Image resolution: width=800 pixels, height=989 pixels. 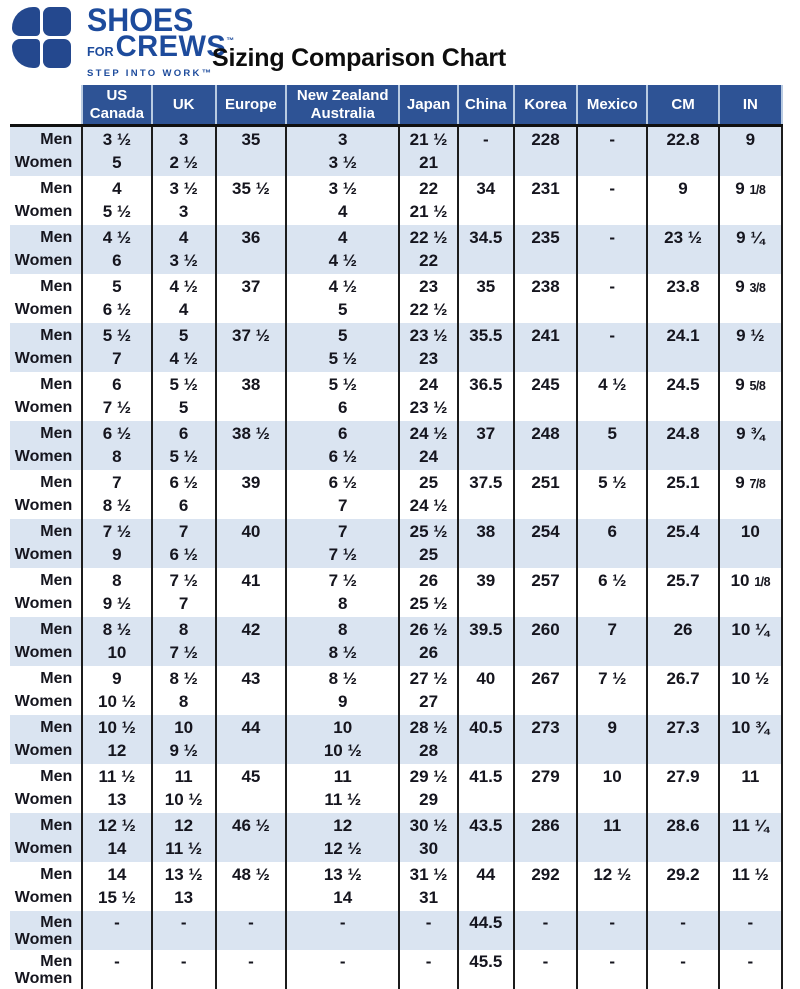 I want to click on cell-cm: 24.8, so click(x=682, y=445).